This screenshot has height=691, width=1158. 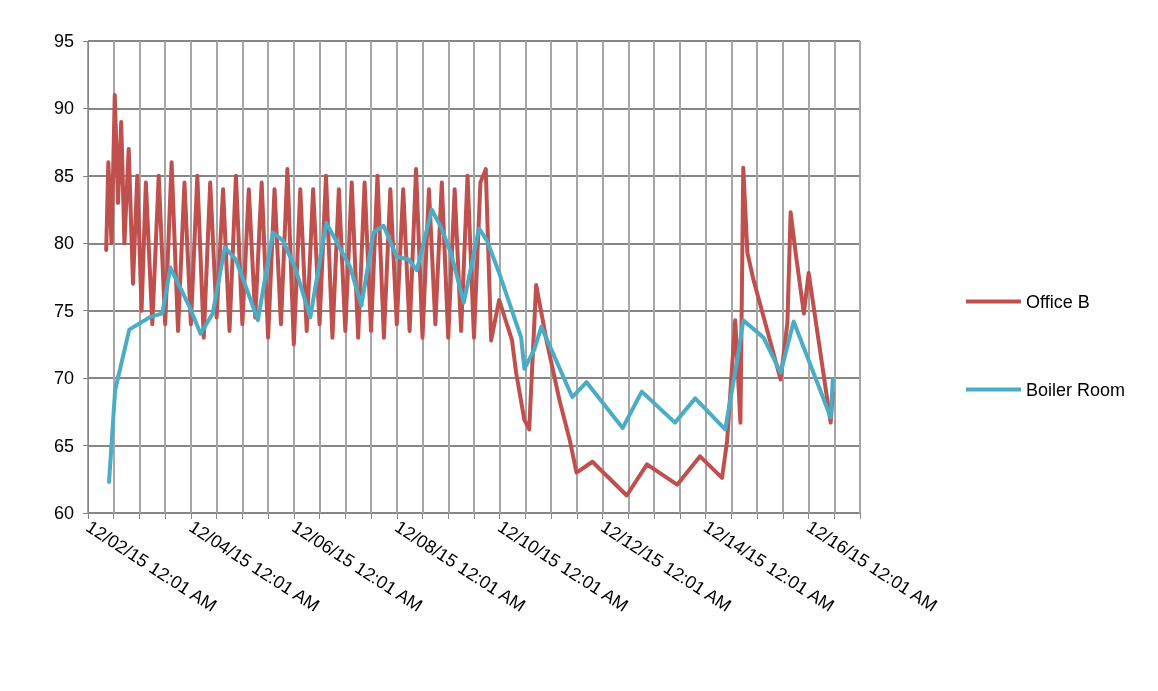 I want to click on y-tick-label: 75, so click(x=63, y=310).